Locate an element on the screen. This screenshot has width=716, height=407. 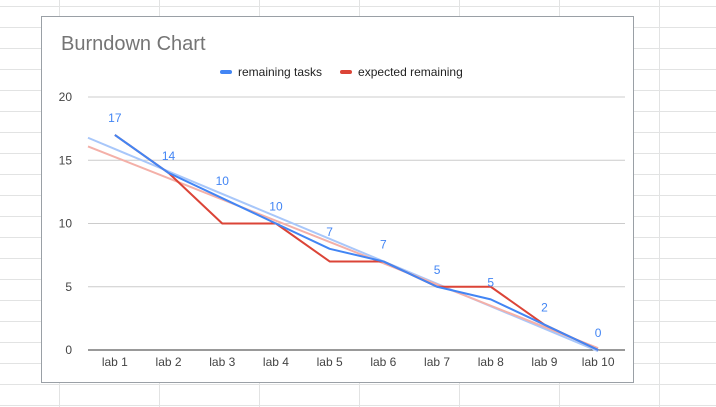
x-tick-label: lab 8 is located at coordinates (491, 362).